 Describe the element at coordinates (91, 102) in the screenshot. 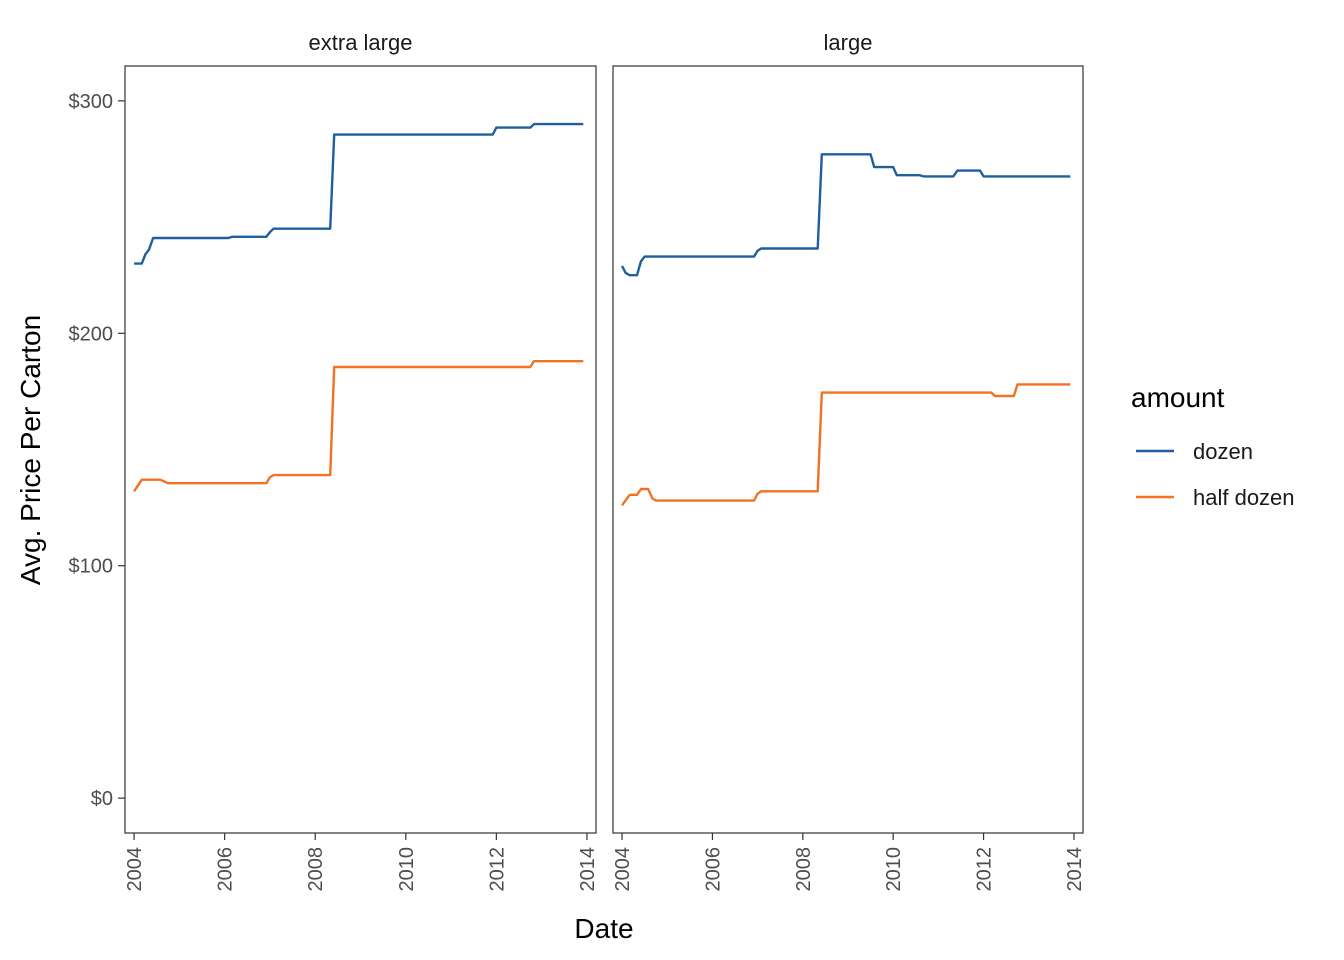

I see `y-tick-label: $300` at that location.